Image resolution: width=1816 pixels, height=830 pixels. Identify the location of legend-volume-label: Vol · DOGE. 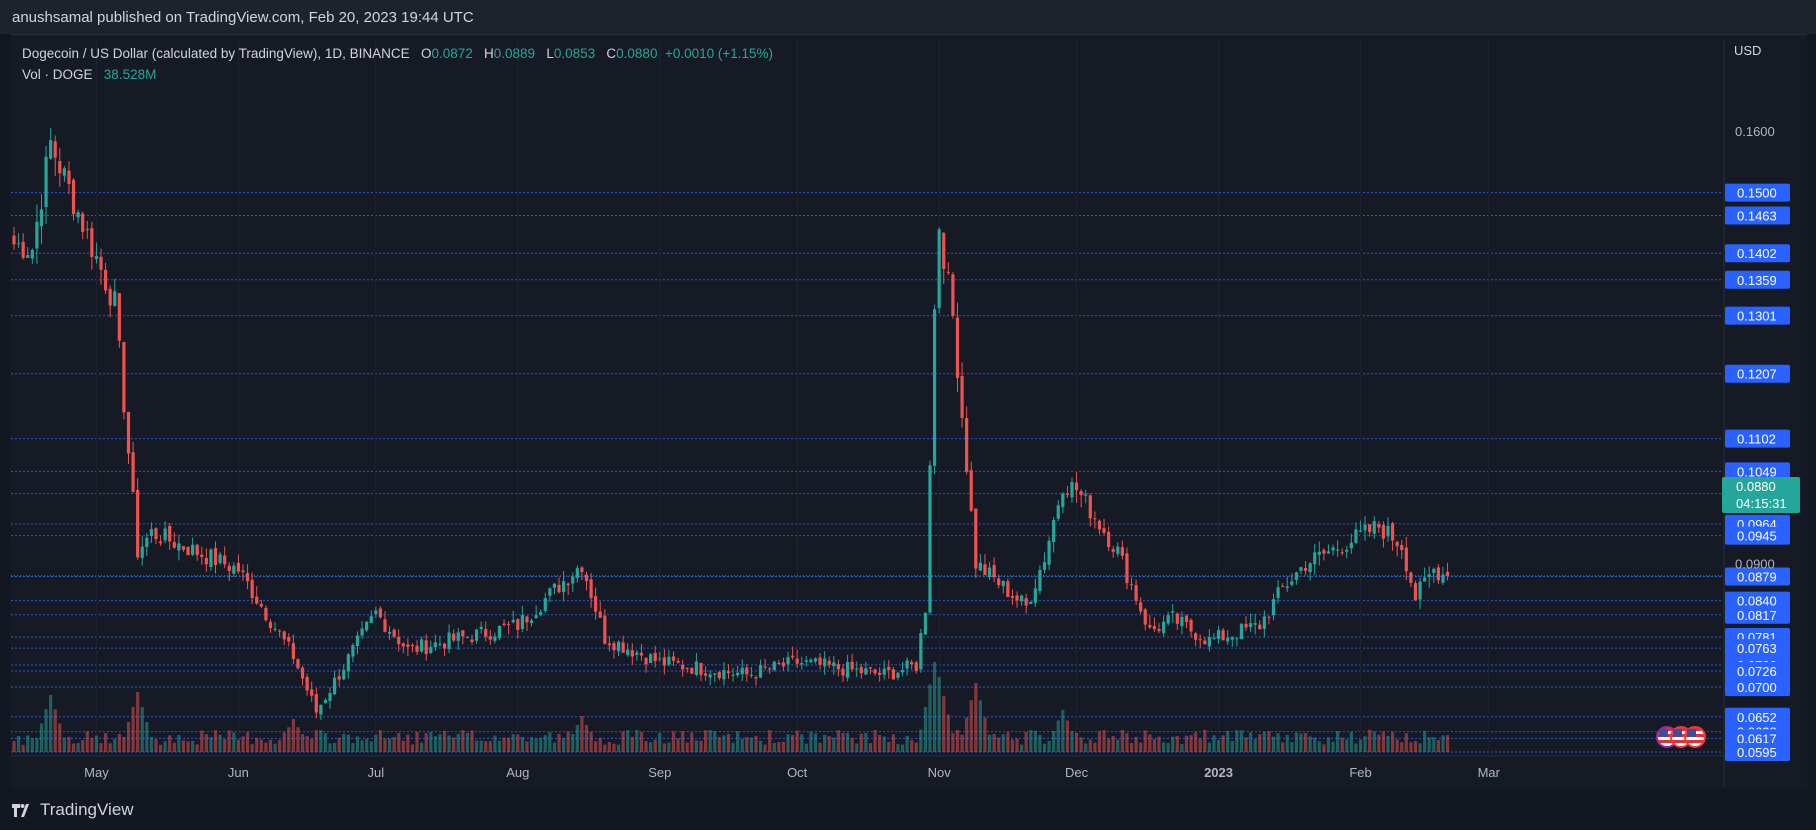
(57, 74).